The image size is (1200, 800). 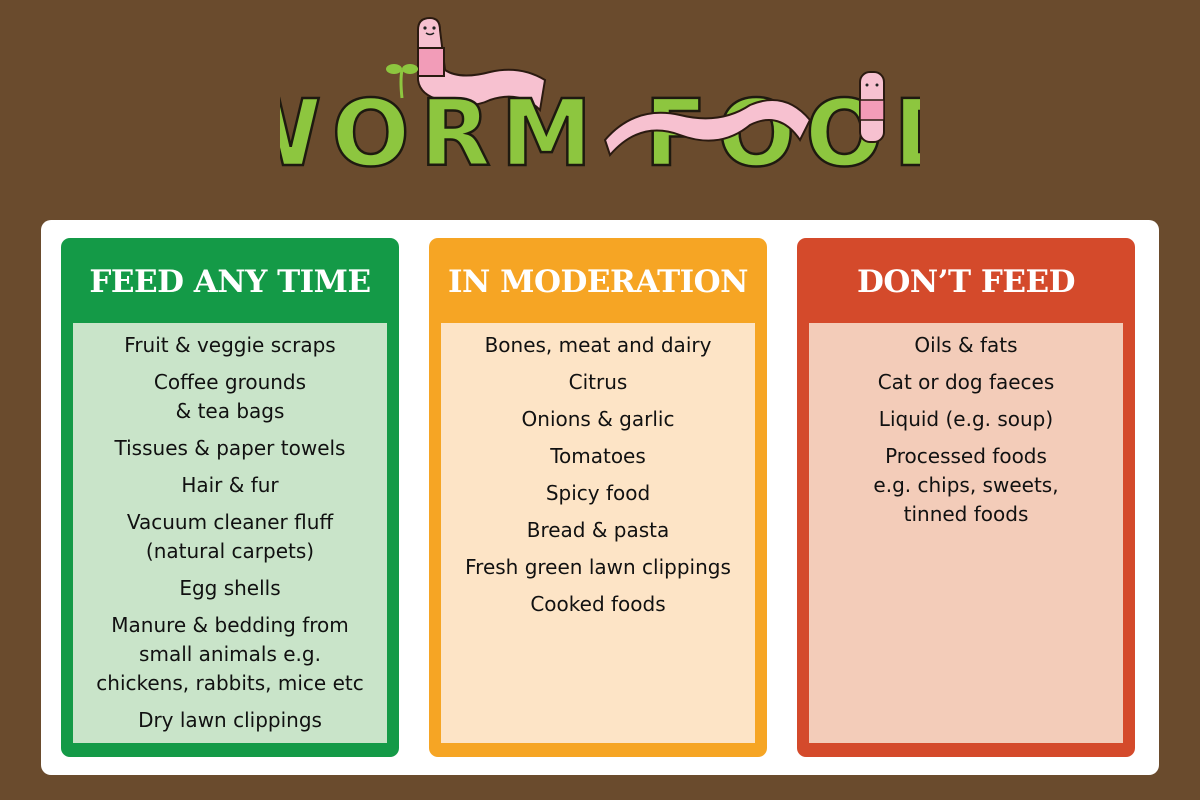 What do you see at coordinates (402, 81) in the screenshot?
I see `seedling-icon` at bounding box center [402, 81].